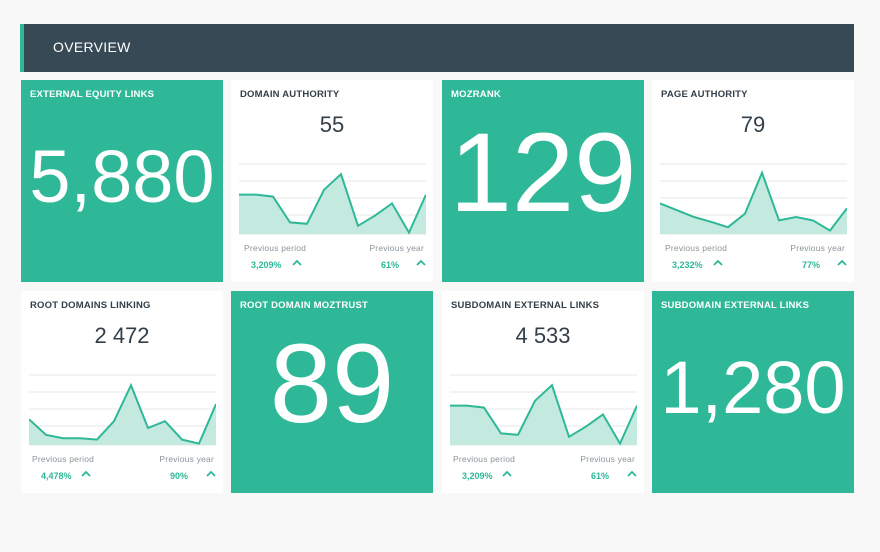 This screenshot has width=880, height=552. I want to click on widget-mozrank: MOZRANK 129, so click(543, 181).